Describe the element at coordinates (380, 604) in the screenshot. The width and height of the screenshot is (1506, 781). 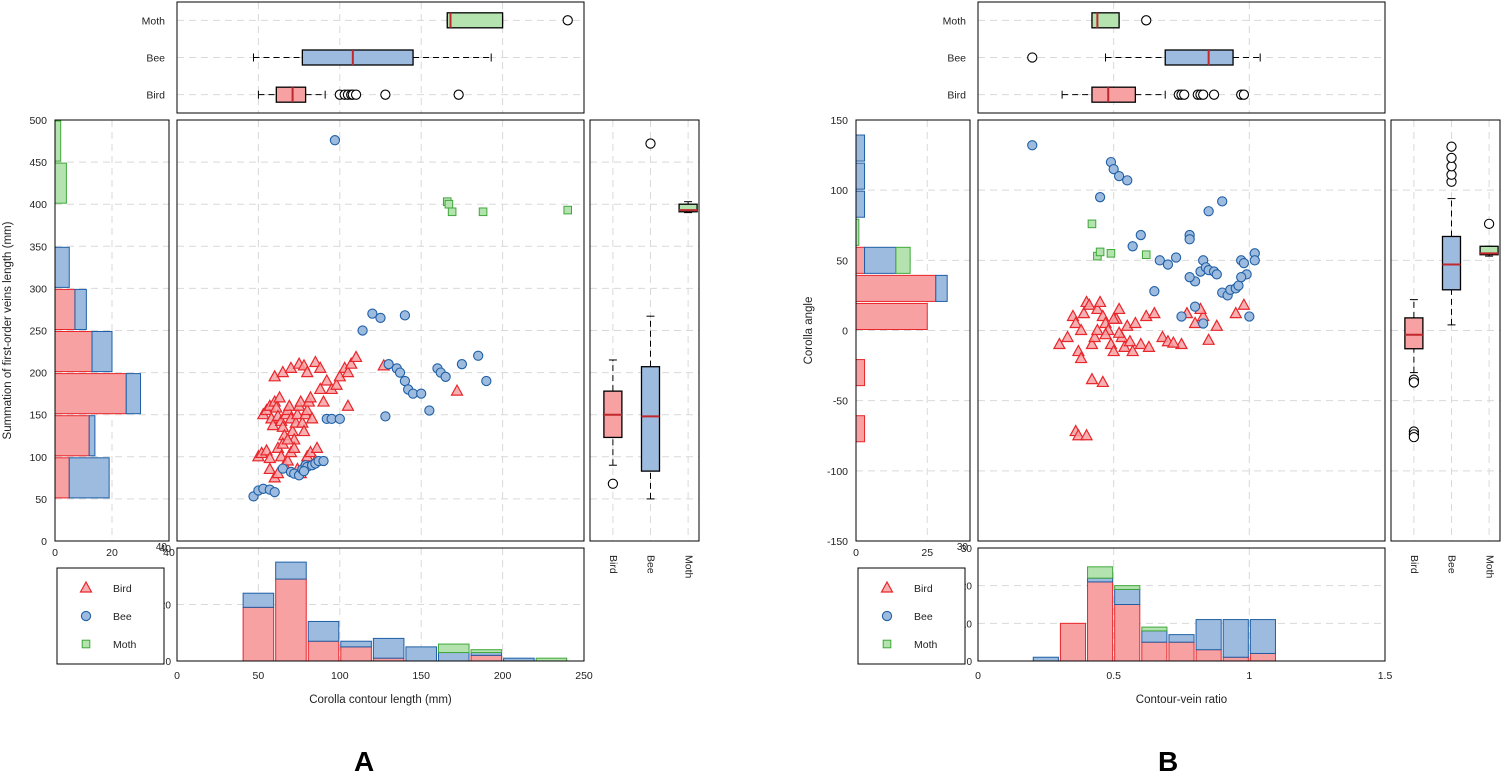
I see `bottom-hist-frame` at that location.